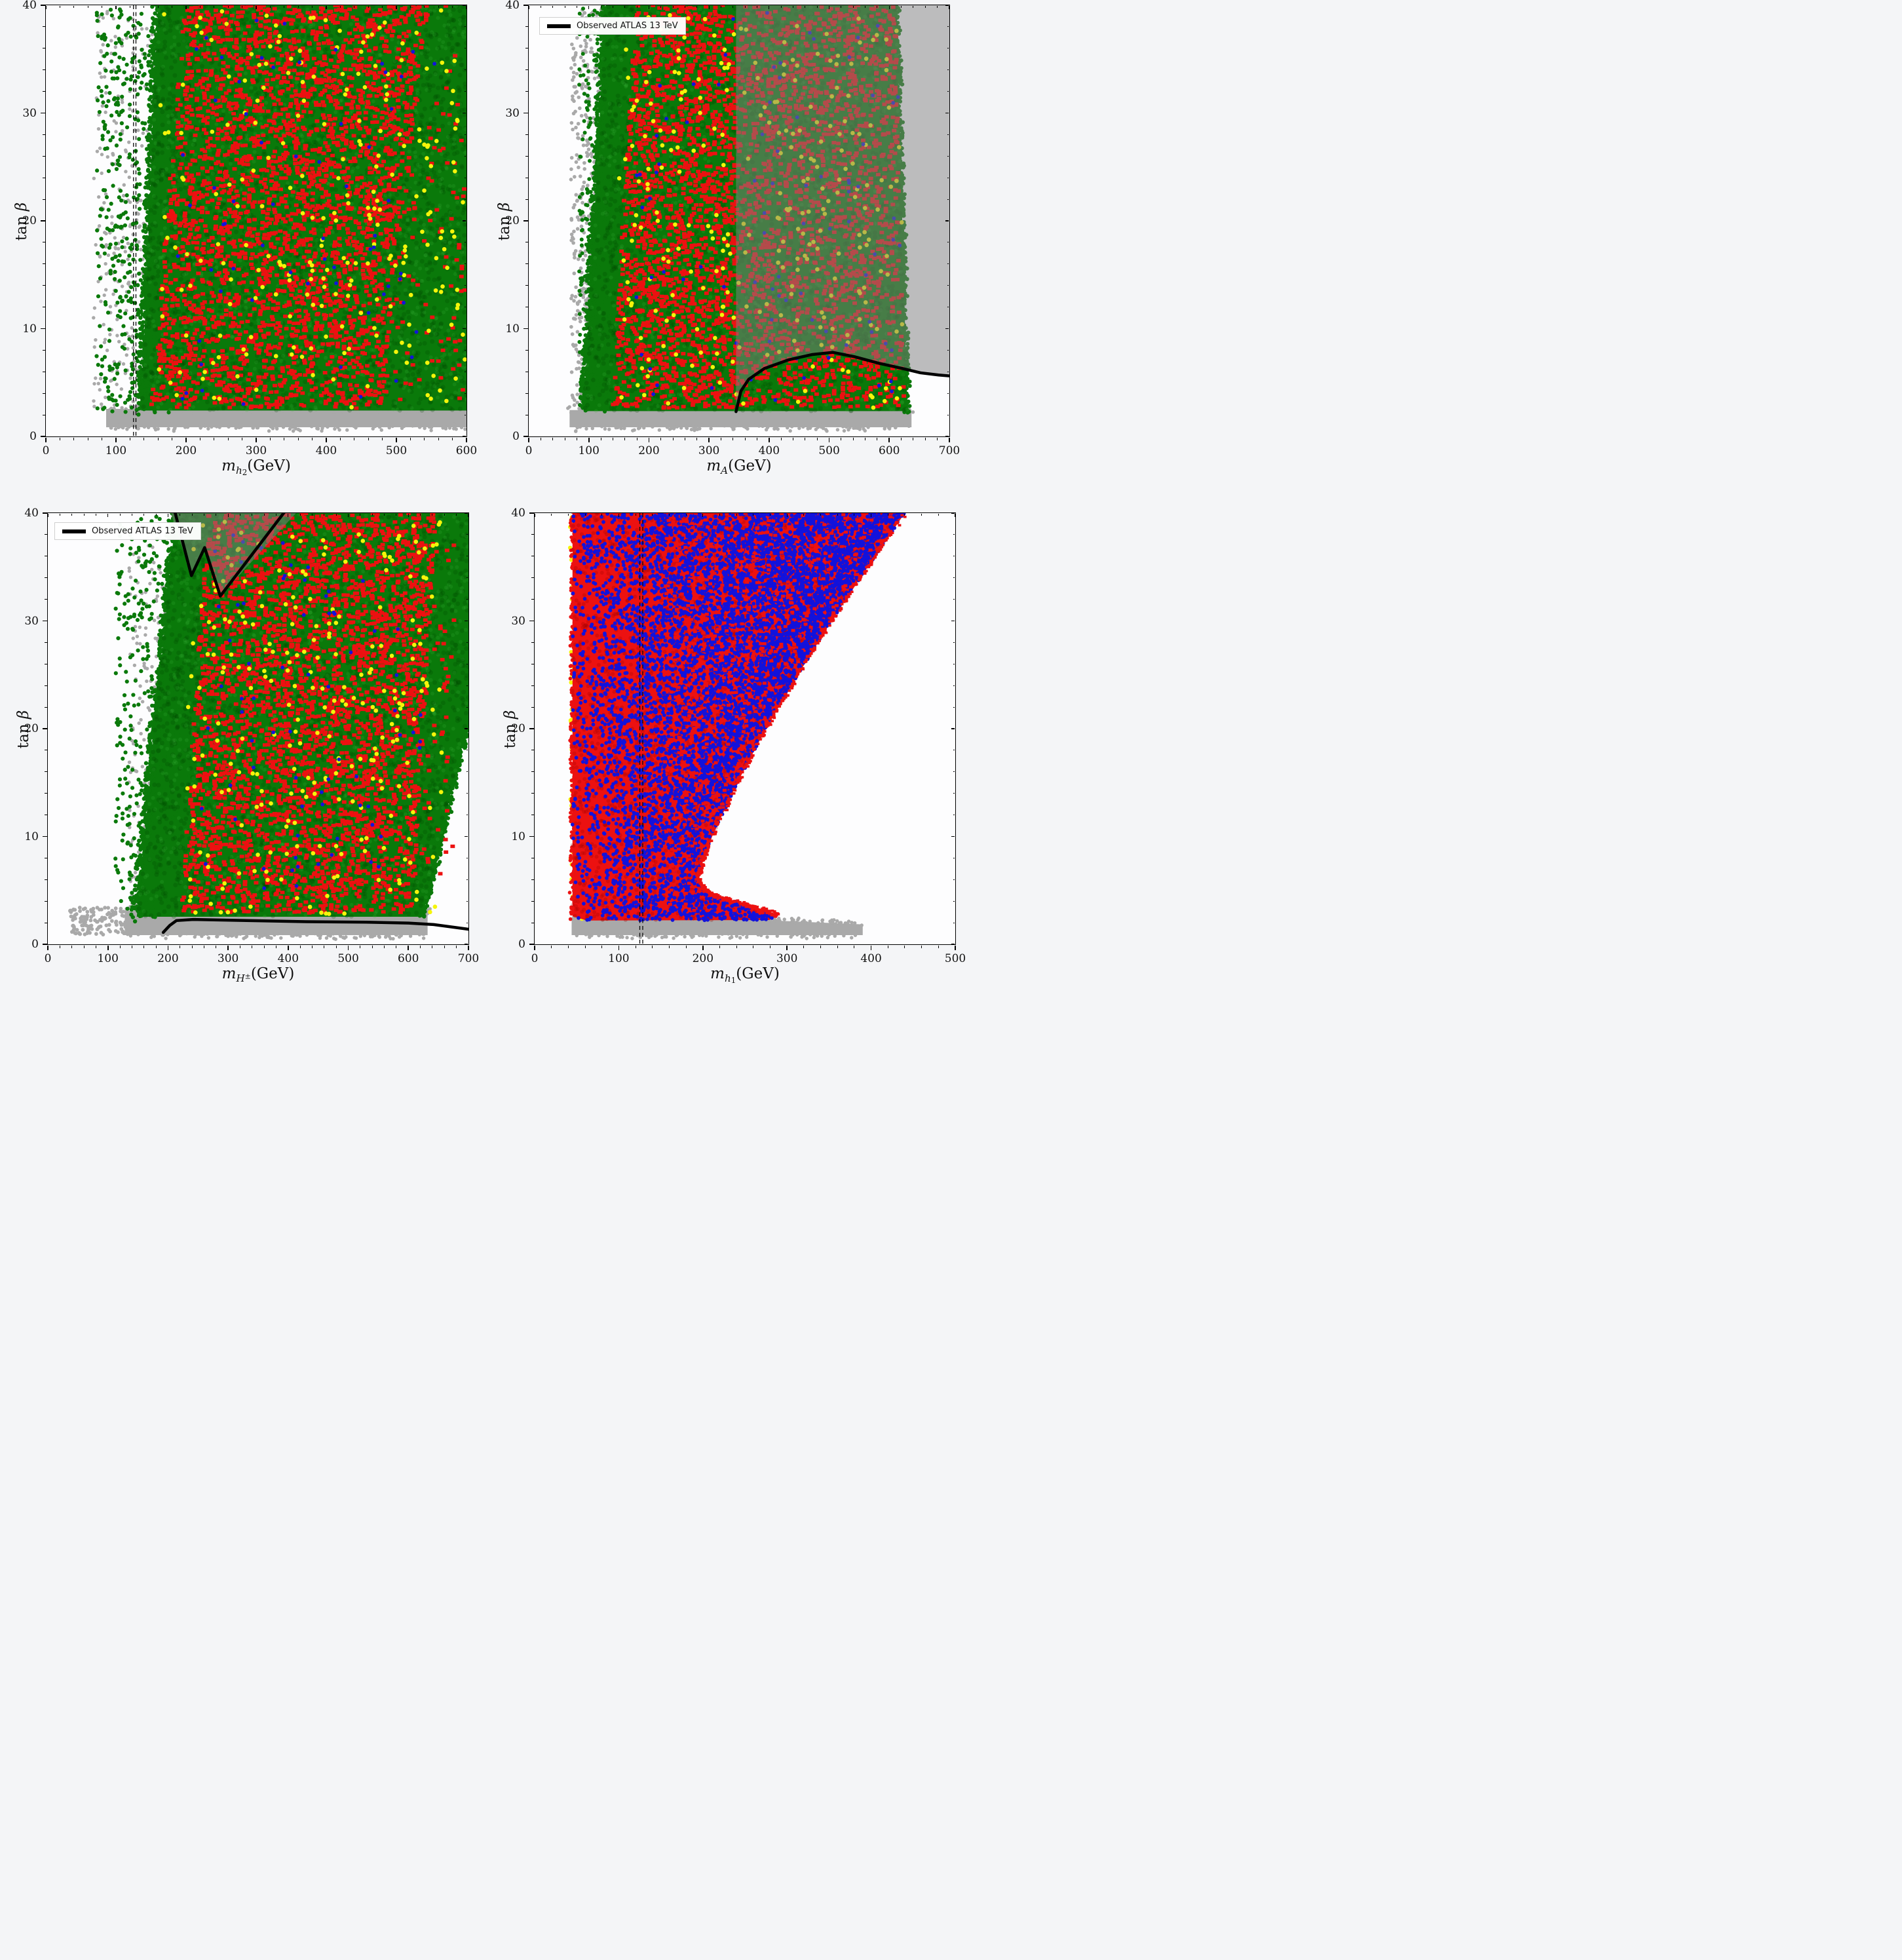  Describe the element at coordinates (256, 467) in the screenshot. I see `x-axis-label: mh2(GeV)` at that location.